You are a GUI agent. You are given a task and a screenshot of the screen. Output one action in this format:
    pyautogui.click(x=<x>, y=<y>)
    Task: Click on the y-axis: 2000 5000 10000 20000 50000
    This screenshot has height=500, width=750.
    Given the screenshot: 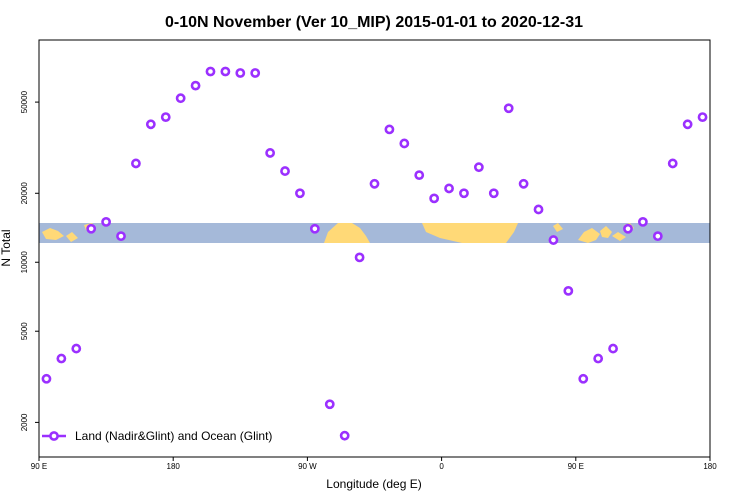 What is the action you would take?
    pyautogui.click(x=29, y=260)
    